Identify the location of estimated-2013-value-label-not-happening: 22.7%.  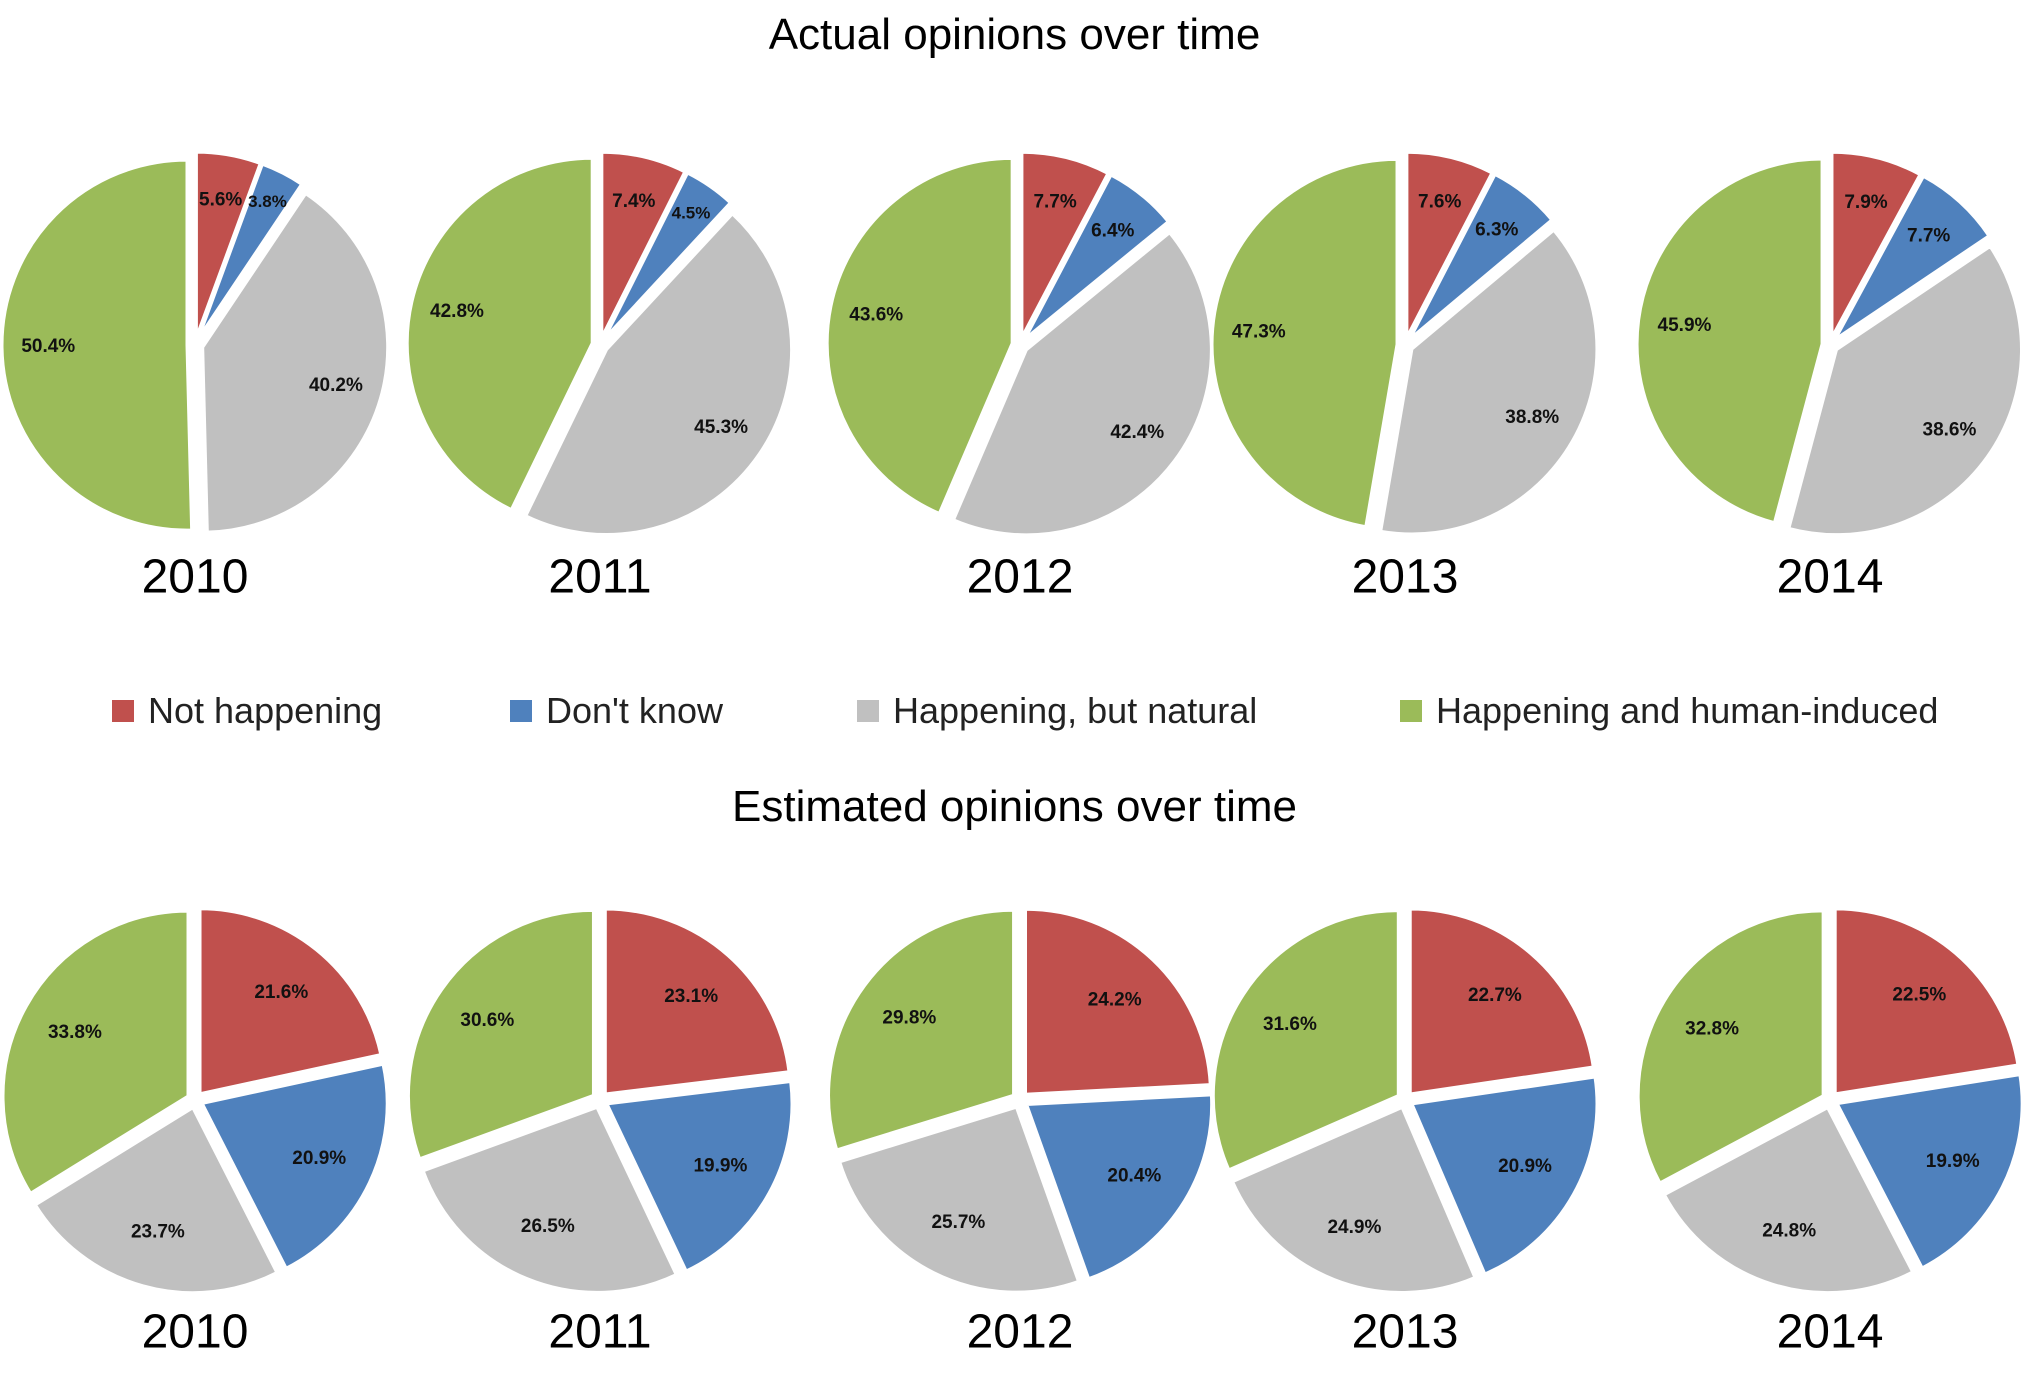
(1495, 995).